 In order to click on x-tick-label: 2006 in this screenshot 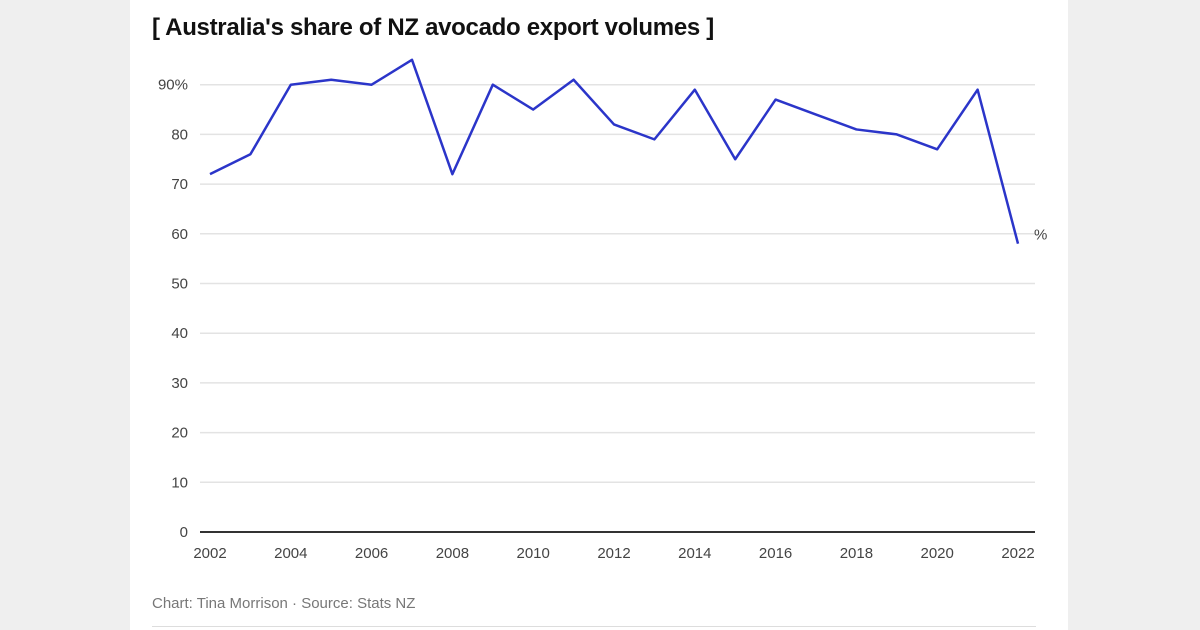, I will do `click(371, 553)`.